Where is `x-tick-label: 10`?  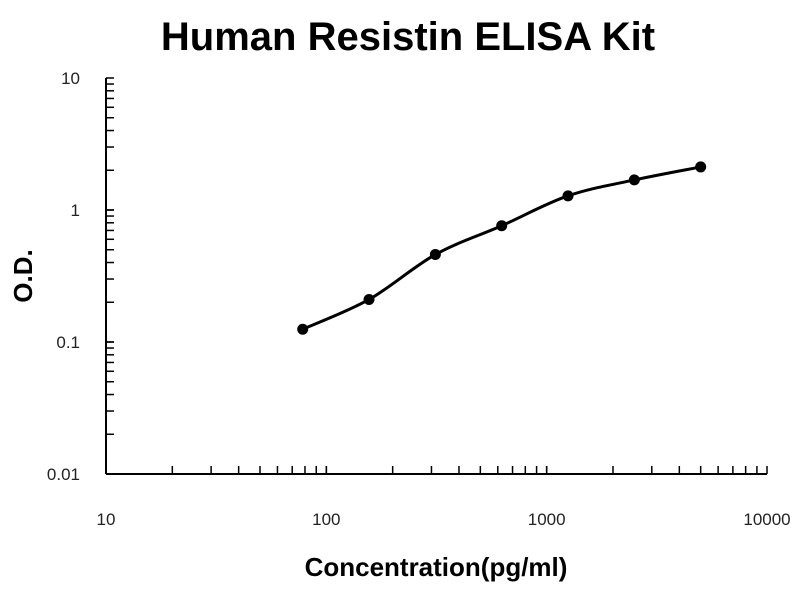
x-tick-label: 10 is located at coordinates (106, 519).